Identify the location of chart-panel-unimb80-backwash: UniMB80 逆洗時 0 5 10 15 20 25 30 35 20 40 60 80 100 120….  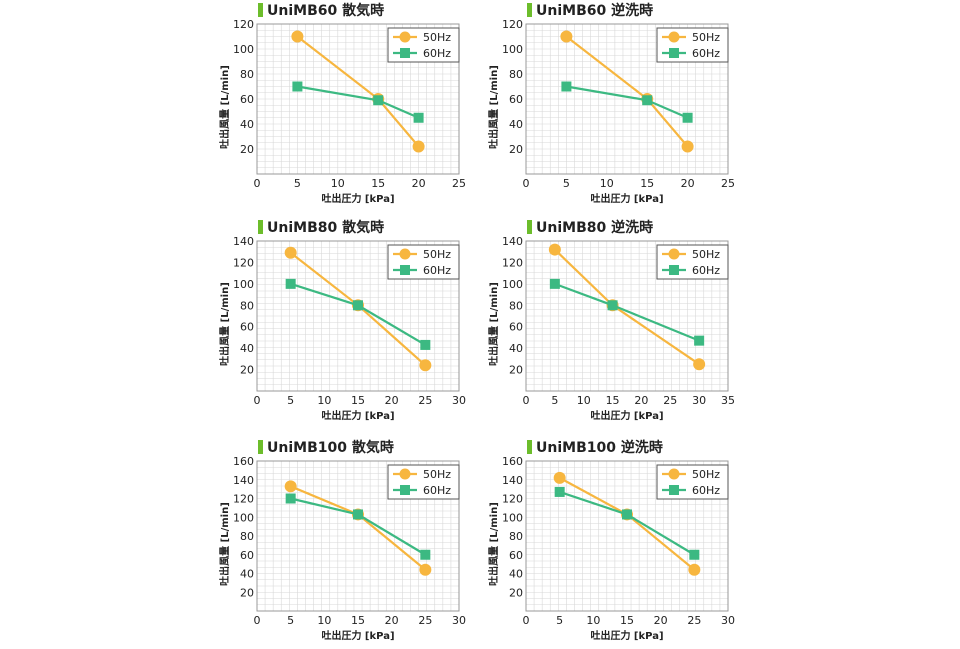
(639, 324).